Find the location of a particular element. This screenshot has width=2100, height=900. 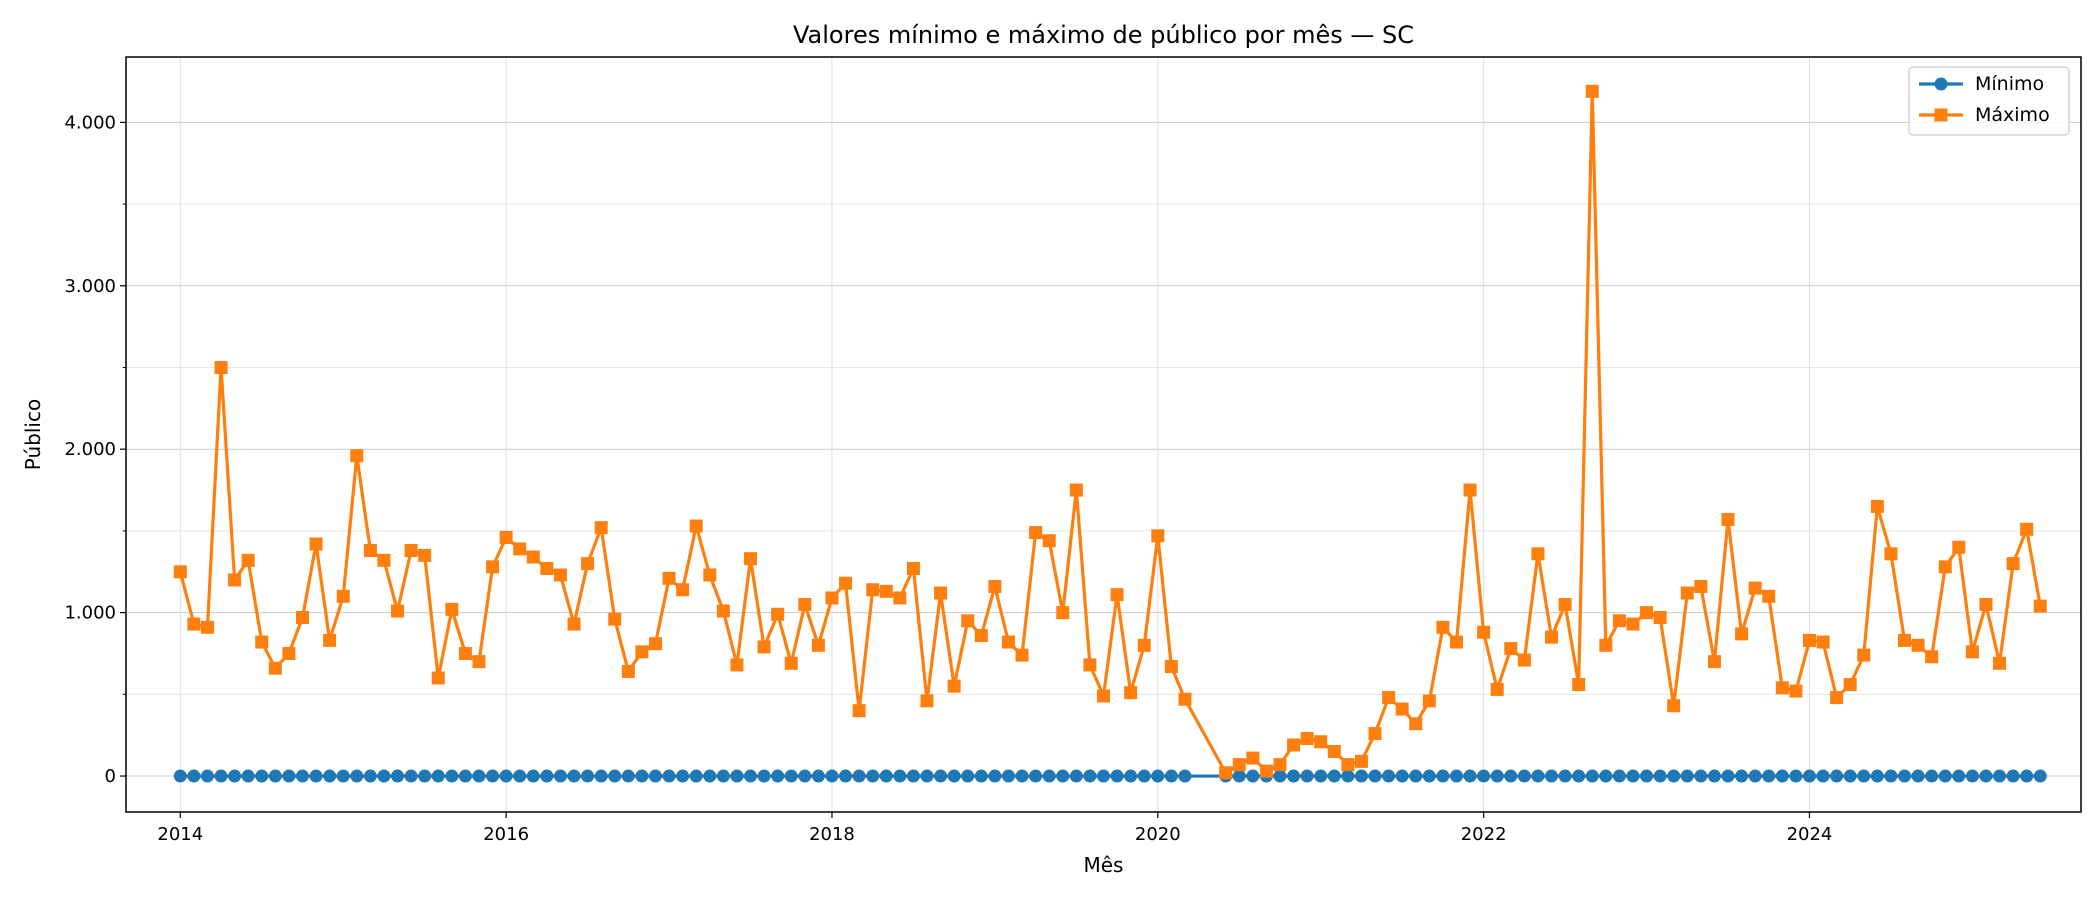

x-tick-label: 2016 is located at coordinates (506, 834).